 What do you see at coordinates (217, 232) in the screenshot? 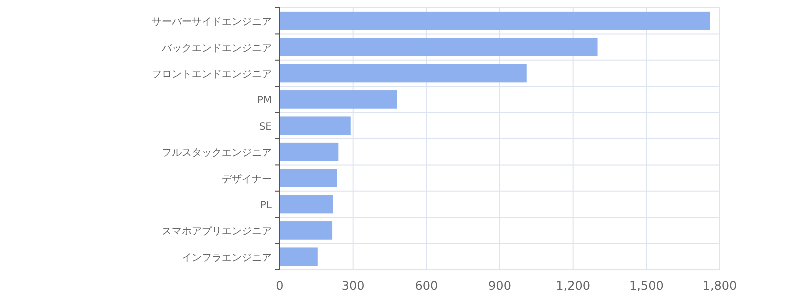
I see `y-tick-label: スマホアプリエンジニア` at bounding box center [217, 232].